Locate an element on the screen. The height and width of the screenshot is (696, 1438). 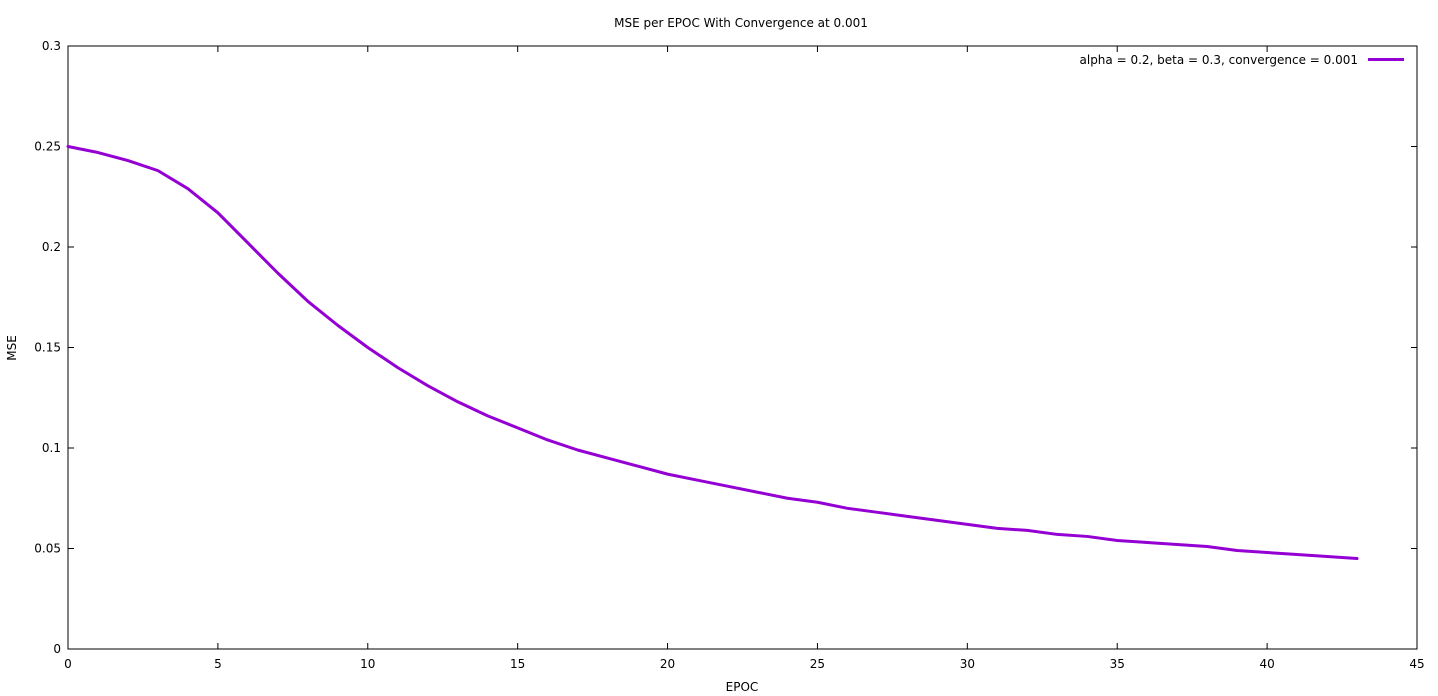
chart-title: MSE per EPOC With Convergence at 0.001 is located at coordinates (741, 23).